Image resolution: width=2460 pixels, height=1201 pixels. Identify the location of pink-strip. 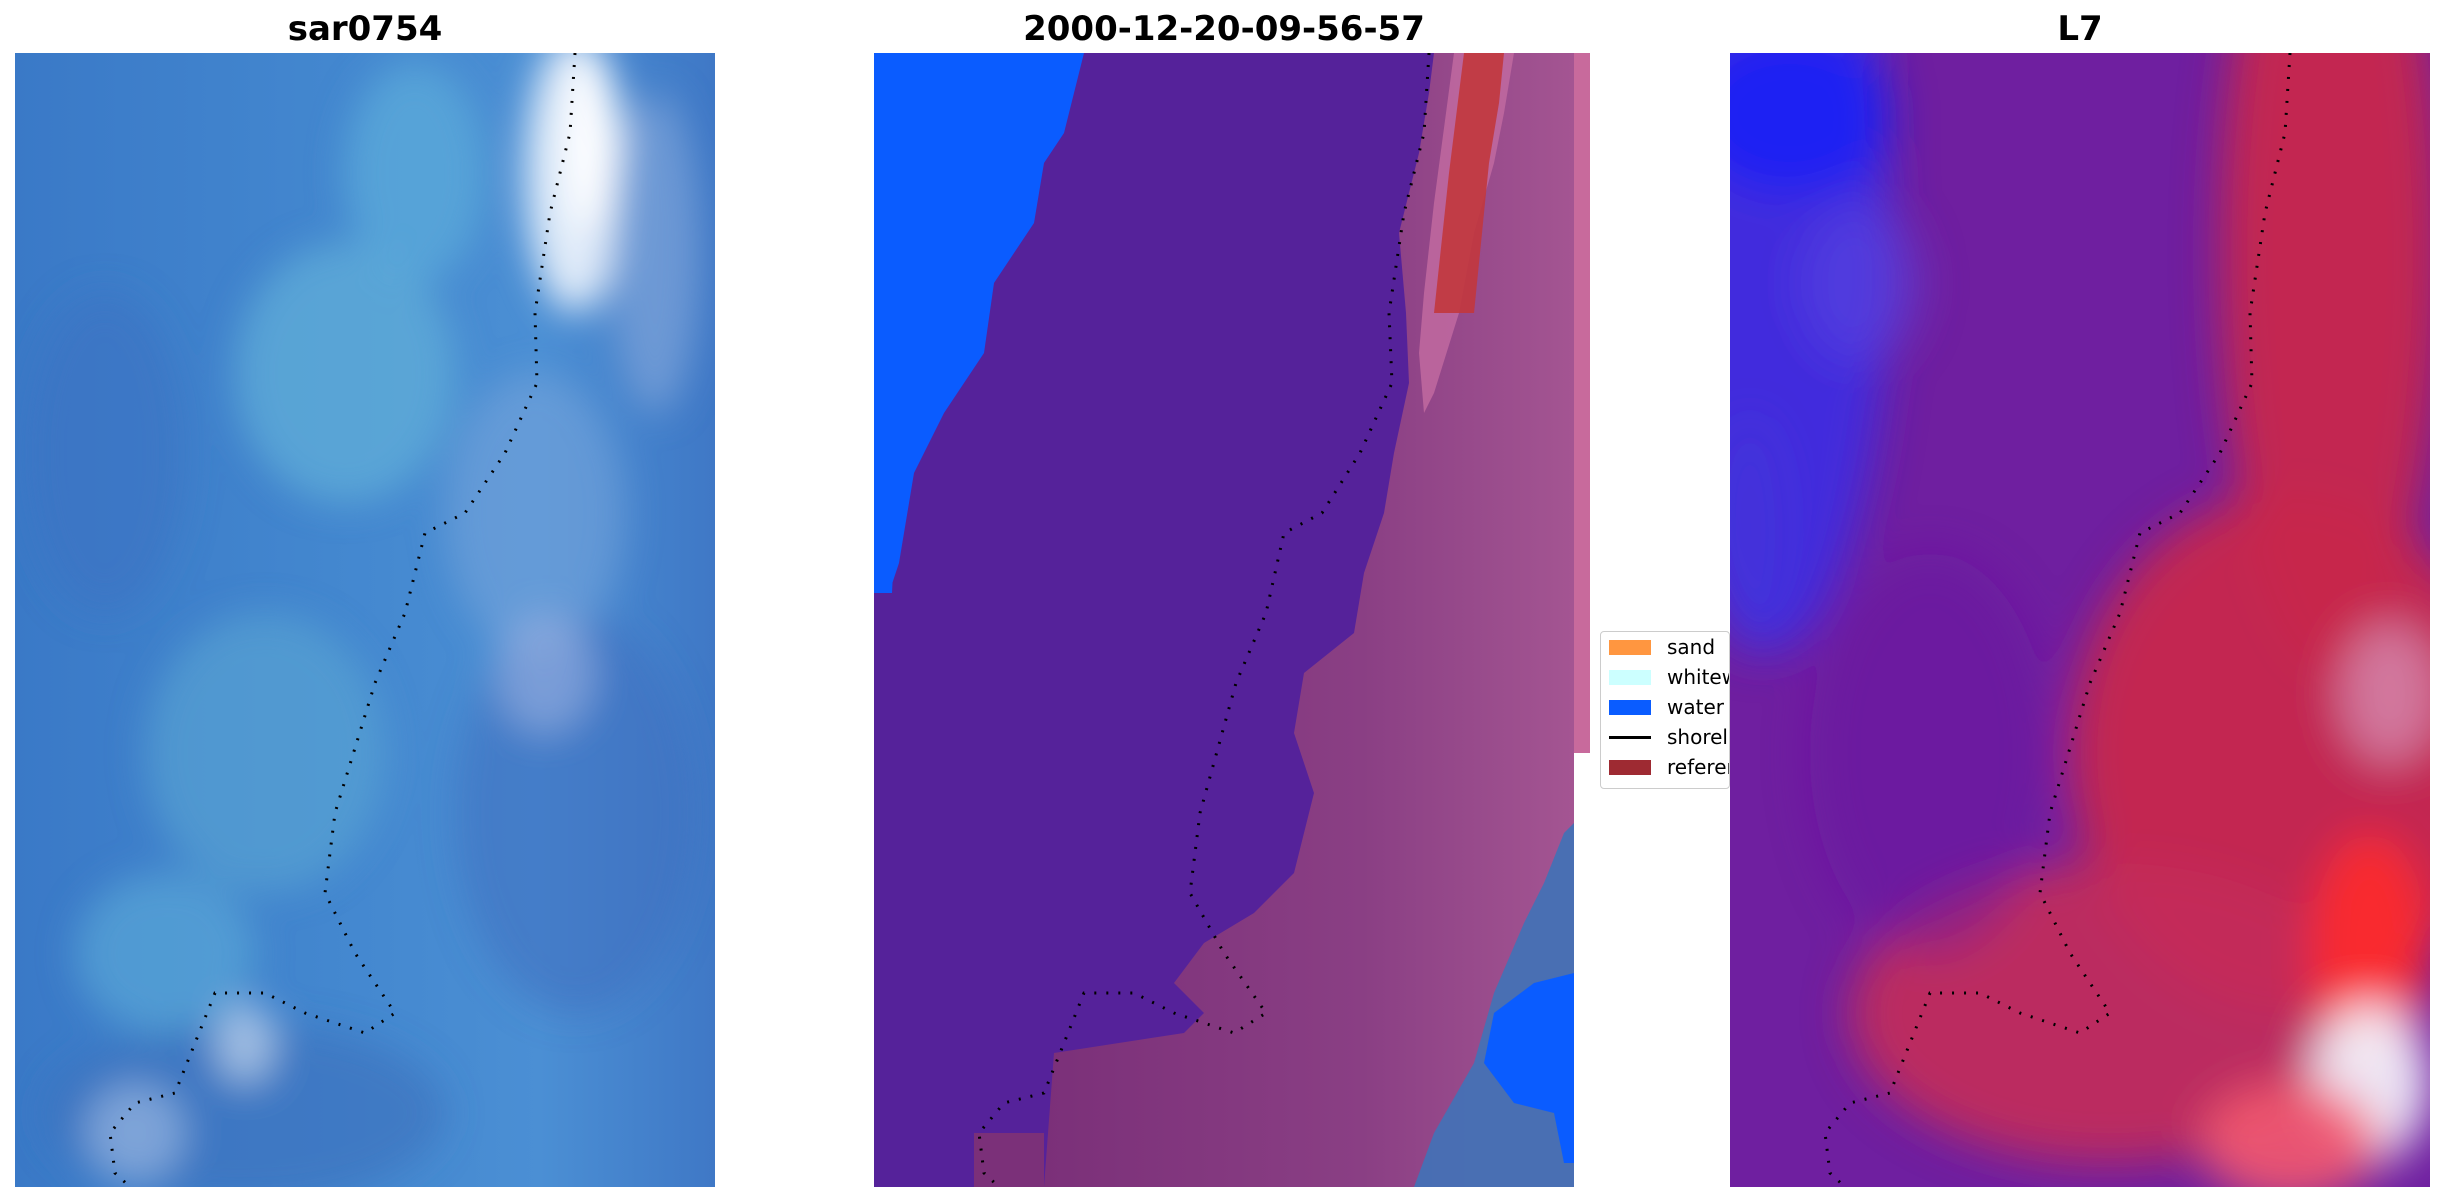
(1582, 403).